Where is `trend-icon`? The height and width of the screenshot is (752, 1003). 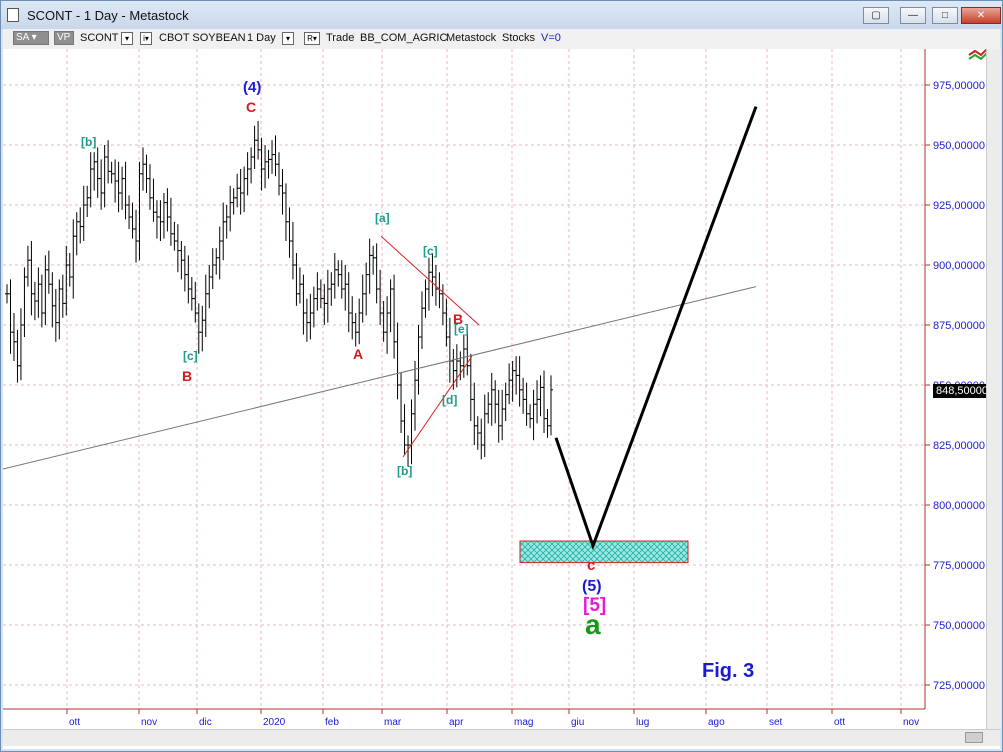
trend-icon is located at coordinates (977, 53).